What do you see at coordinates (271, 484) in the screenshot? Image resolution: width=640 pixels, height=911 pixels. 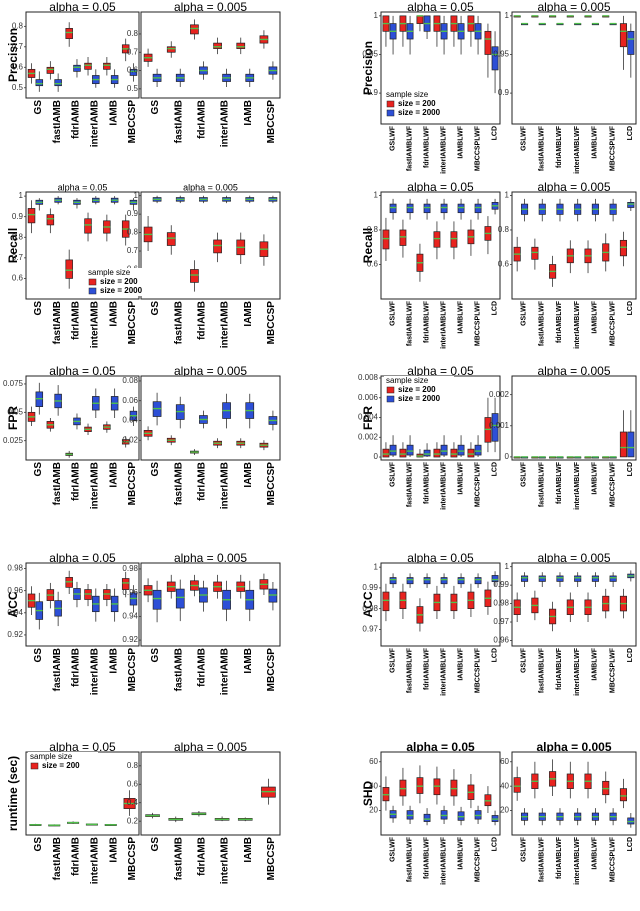 I see `category-label: MBCCSP` at bounding box center [271, 484].